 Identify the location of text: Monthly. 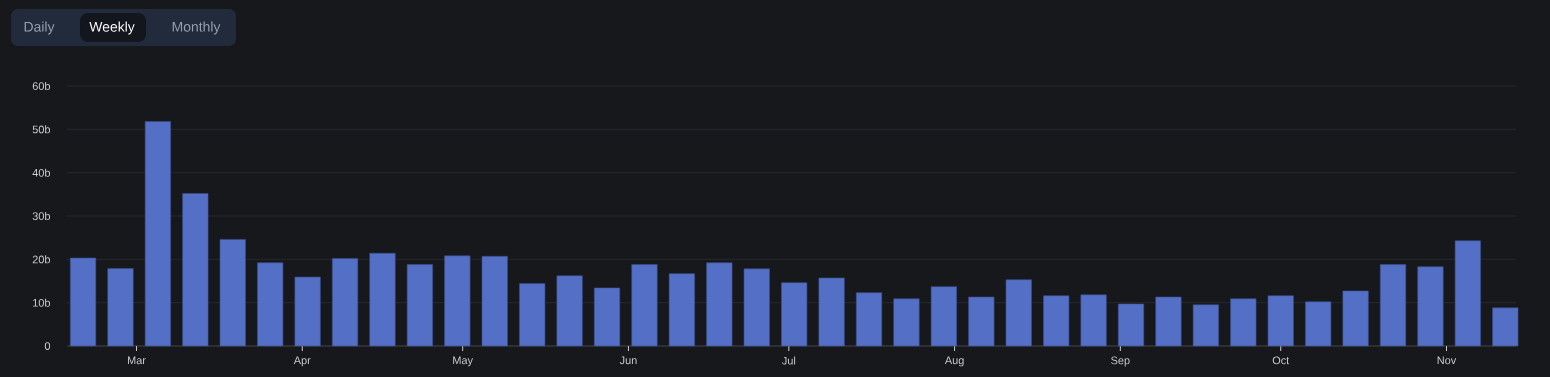
(196, 28).